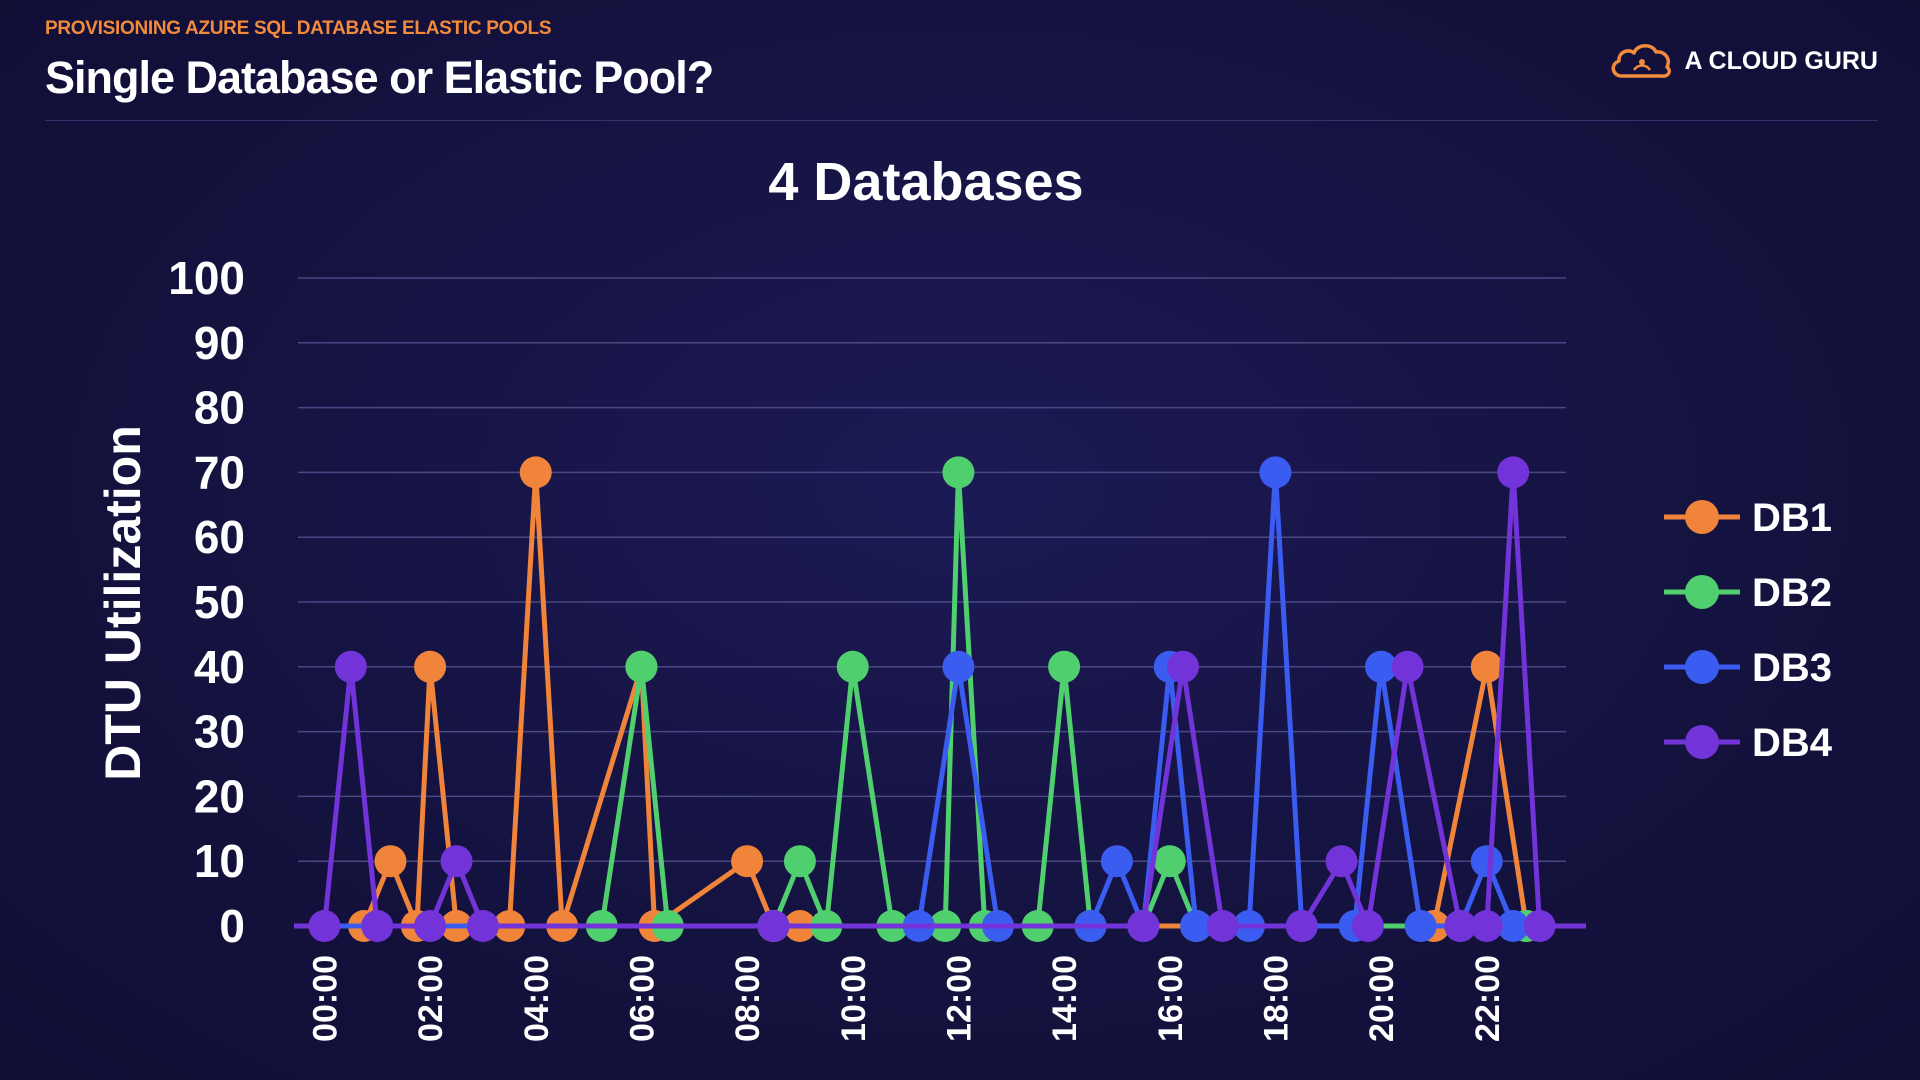 The width and height of the screenshot is (1920, 1080). What do you see at coordinates (961, 120) in the screenshot?
I see `header-divider` at bounding box center [961, 120].